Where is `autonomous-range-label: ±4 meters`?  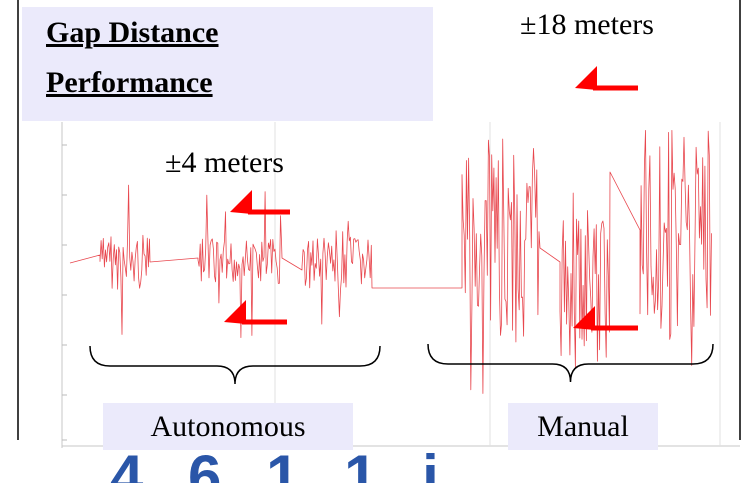 autonomous-range-label: ±4 meters is located at coordinates (224, 162).